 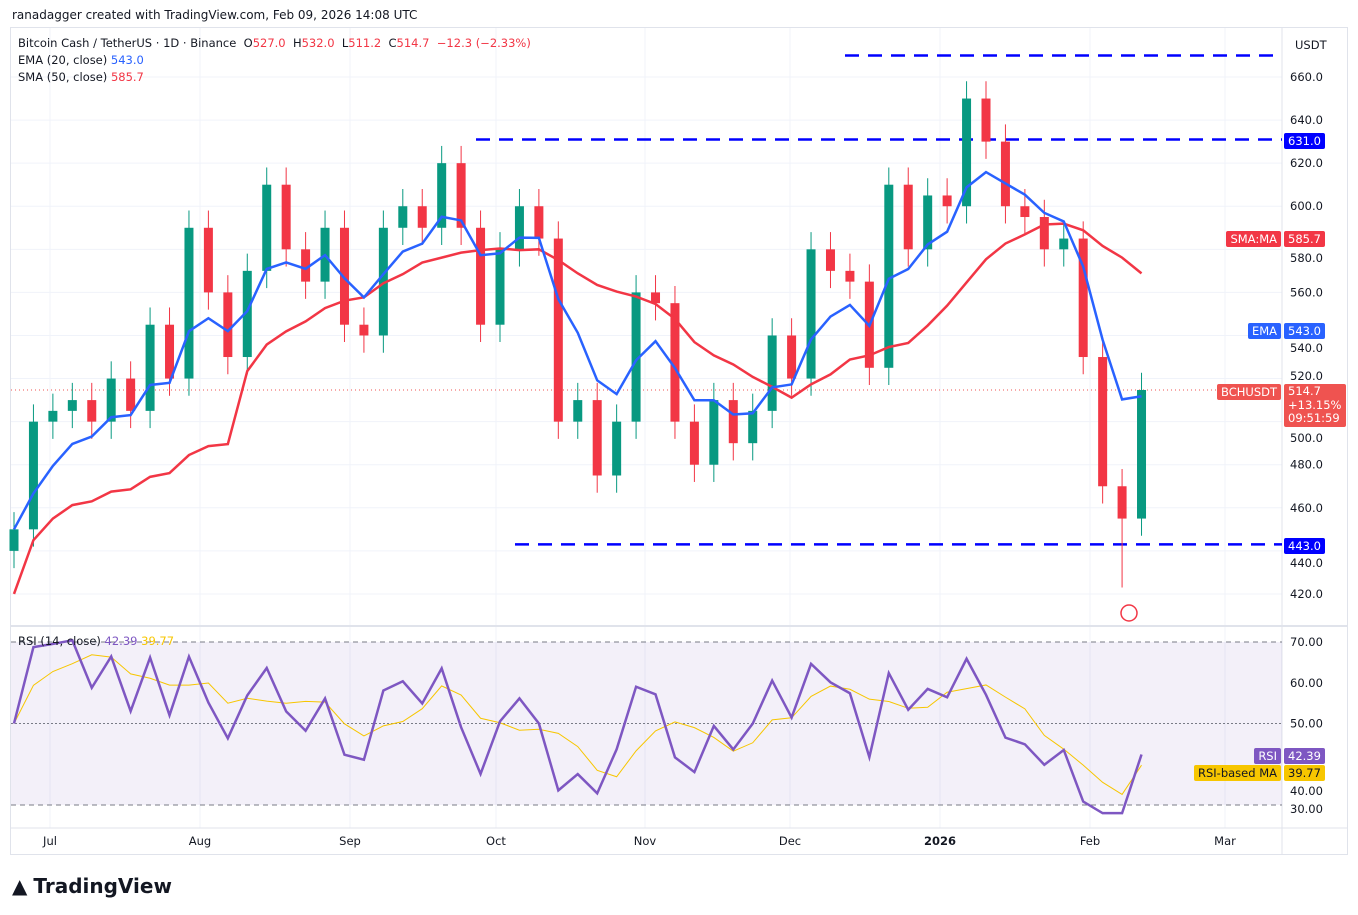 What do you see at coordinates (1306, 438) in the screenshot?
I see `price-tick-label: 500.0` at bounding box center [1306, 438].